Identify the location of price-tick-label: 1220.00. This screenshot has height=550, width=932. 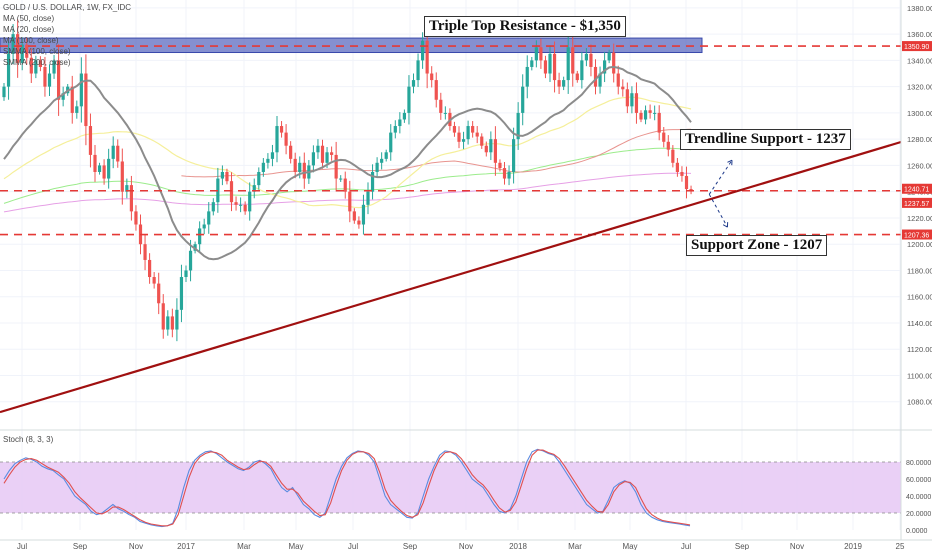
(919, 218).